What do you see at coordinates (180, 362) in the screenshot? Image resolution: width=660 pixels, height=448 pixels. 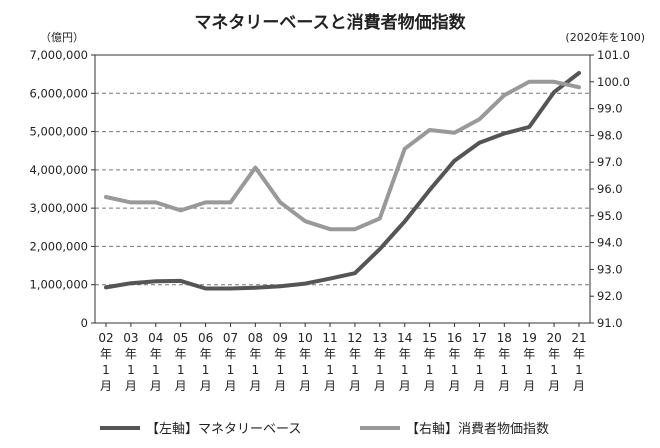 I see `x-tick-label: 05 年 1 月` at bounding box center [180, 362].